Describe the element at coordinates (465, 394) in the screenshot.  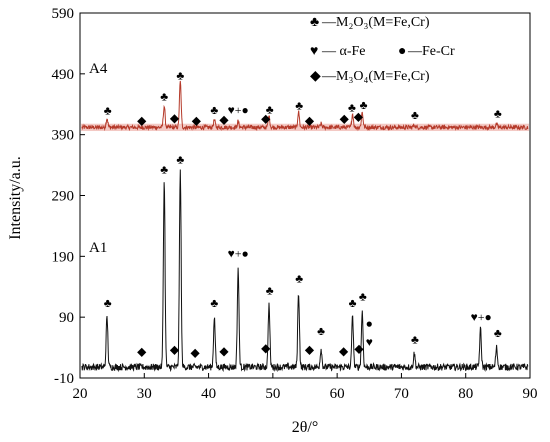
I see `x-tick-label: 80` at that location.